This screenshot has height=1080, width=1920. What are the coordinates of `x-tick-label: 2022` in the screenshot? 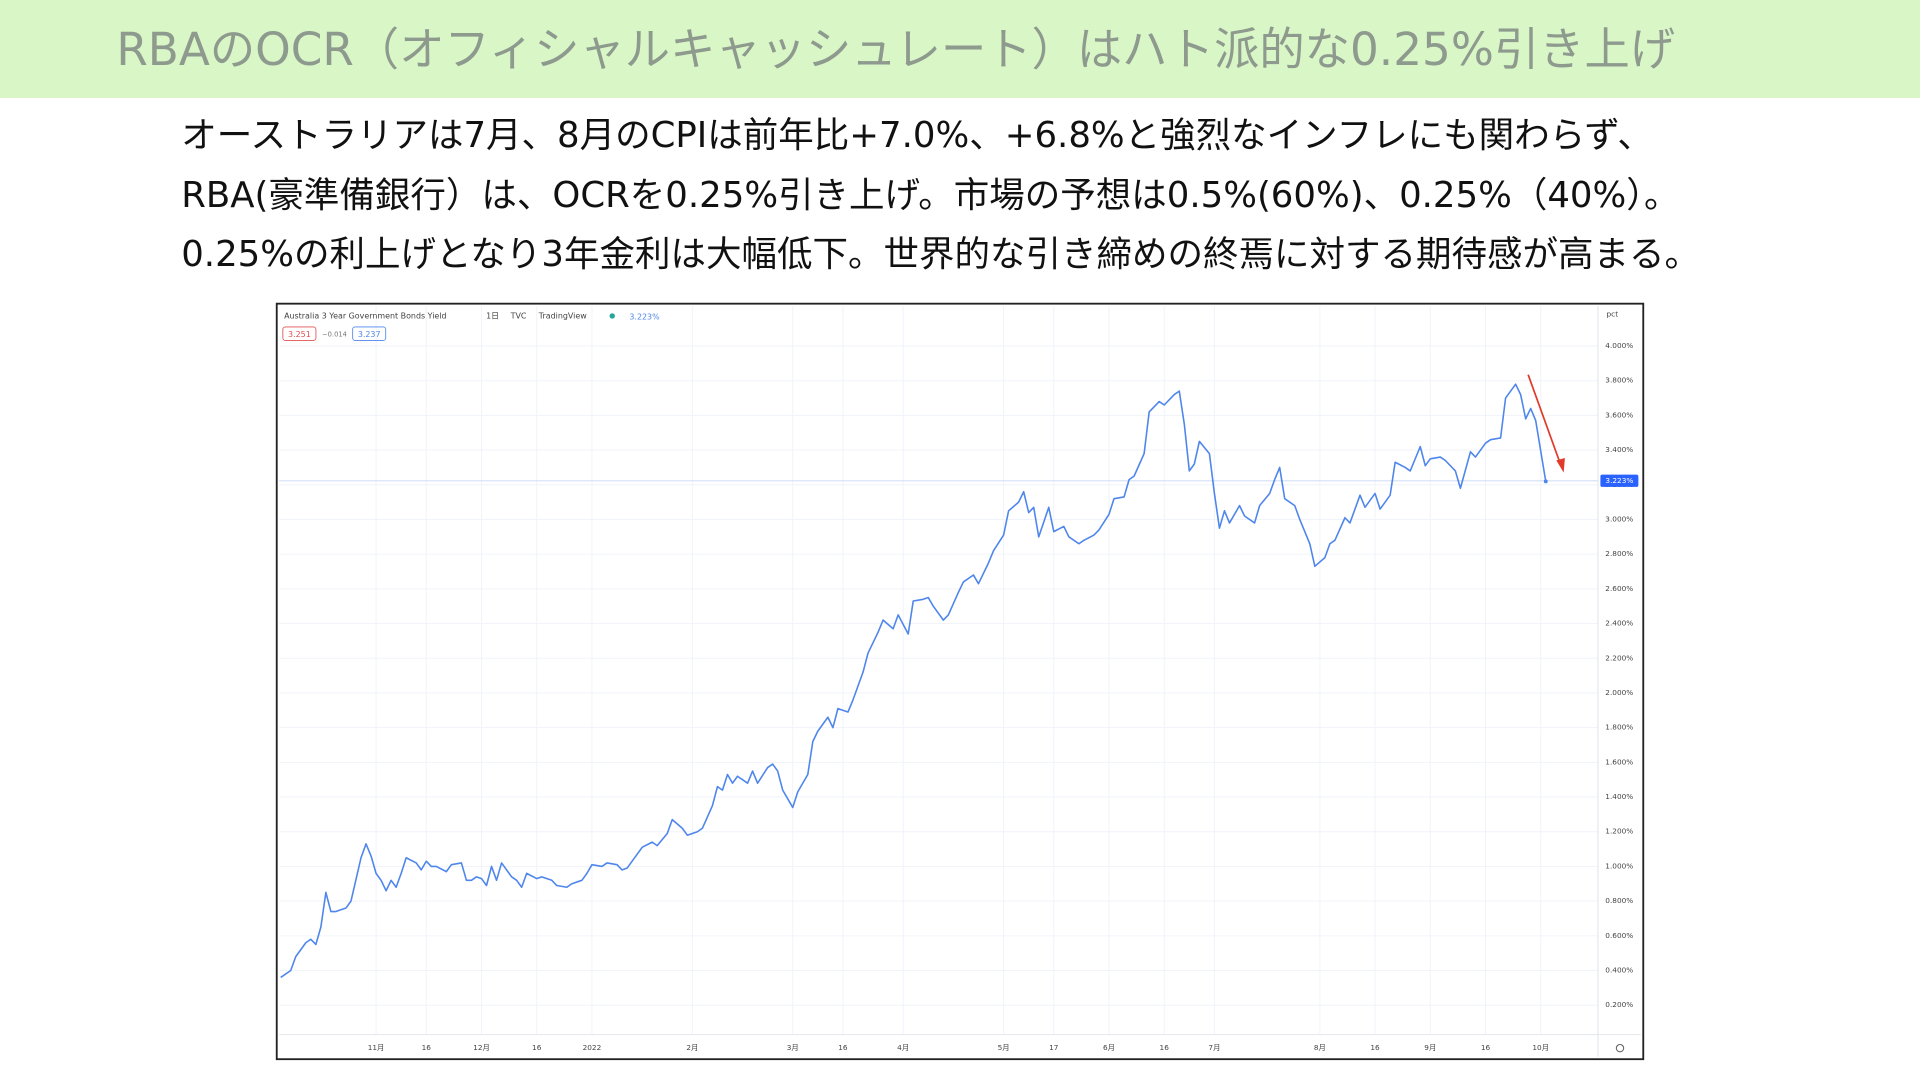 It's located at (592, 1047).